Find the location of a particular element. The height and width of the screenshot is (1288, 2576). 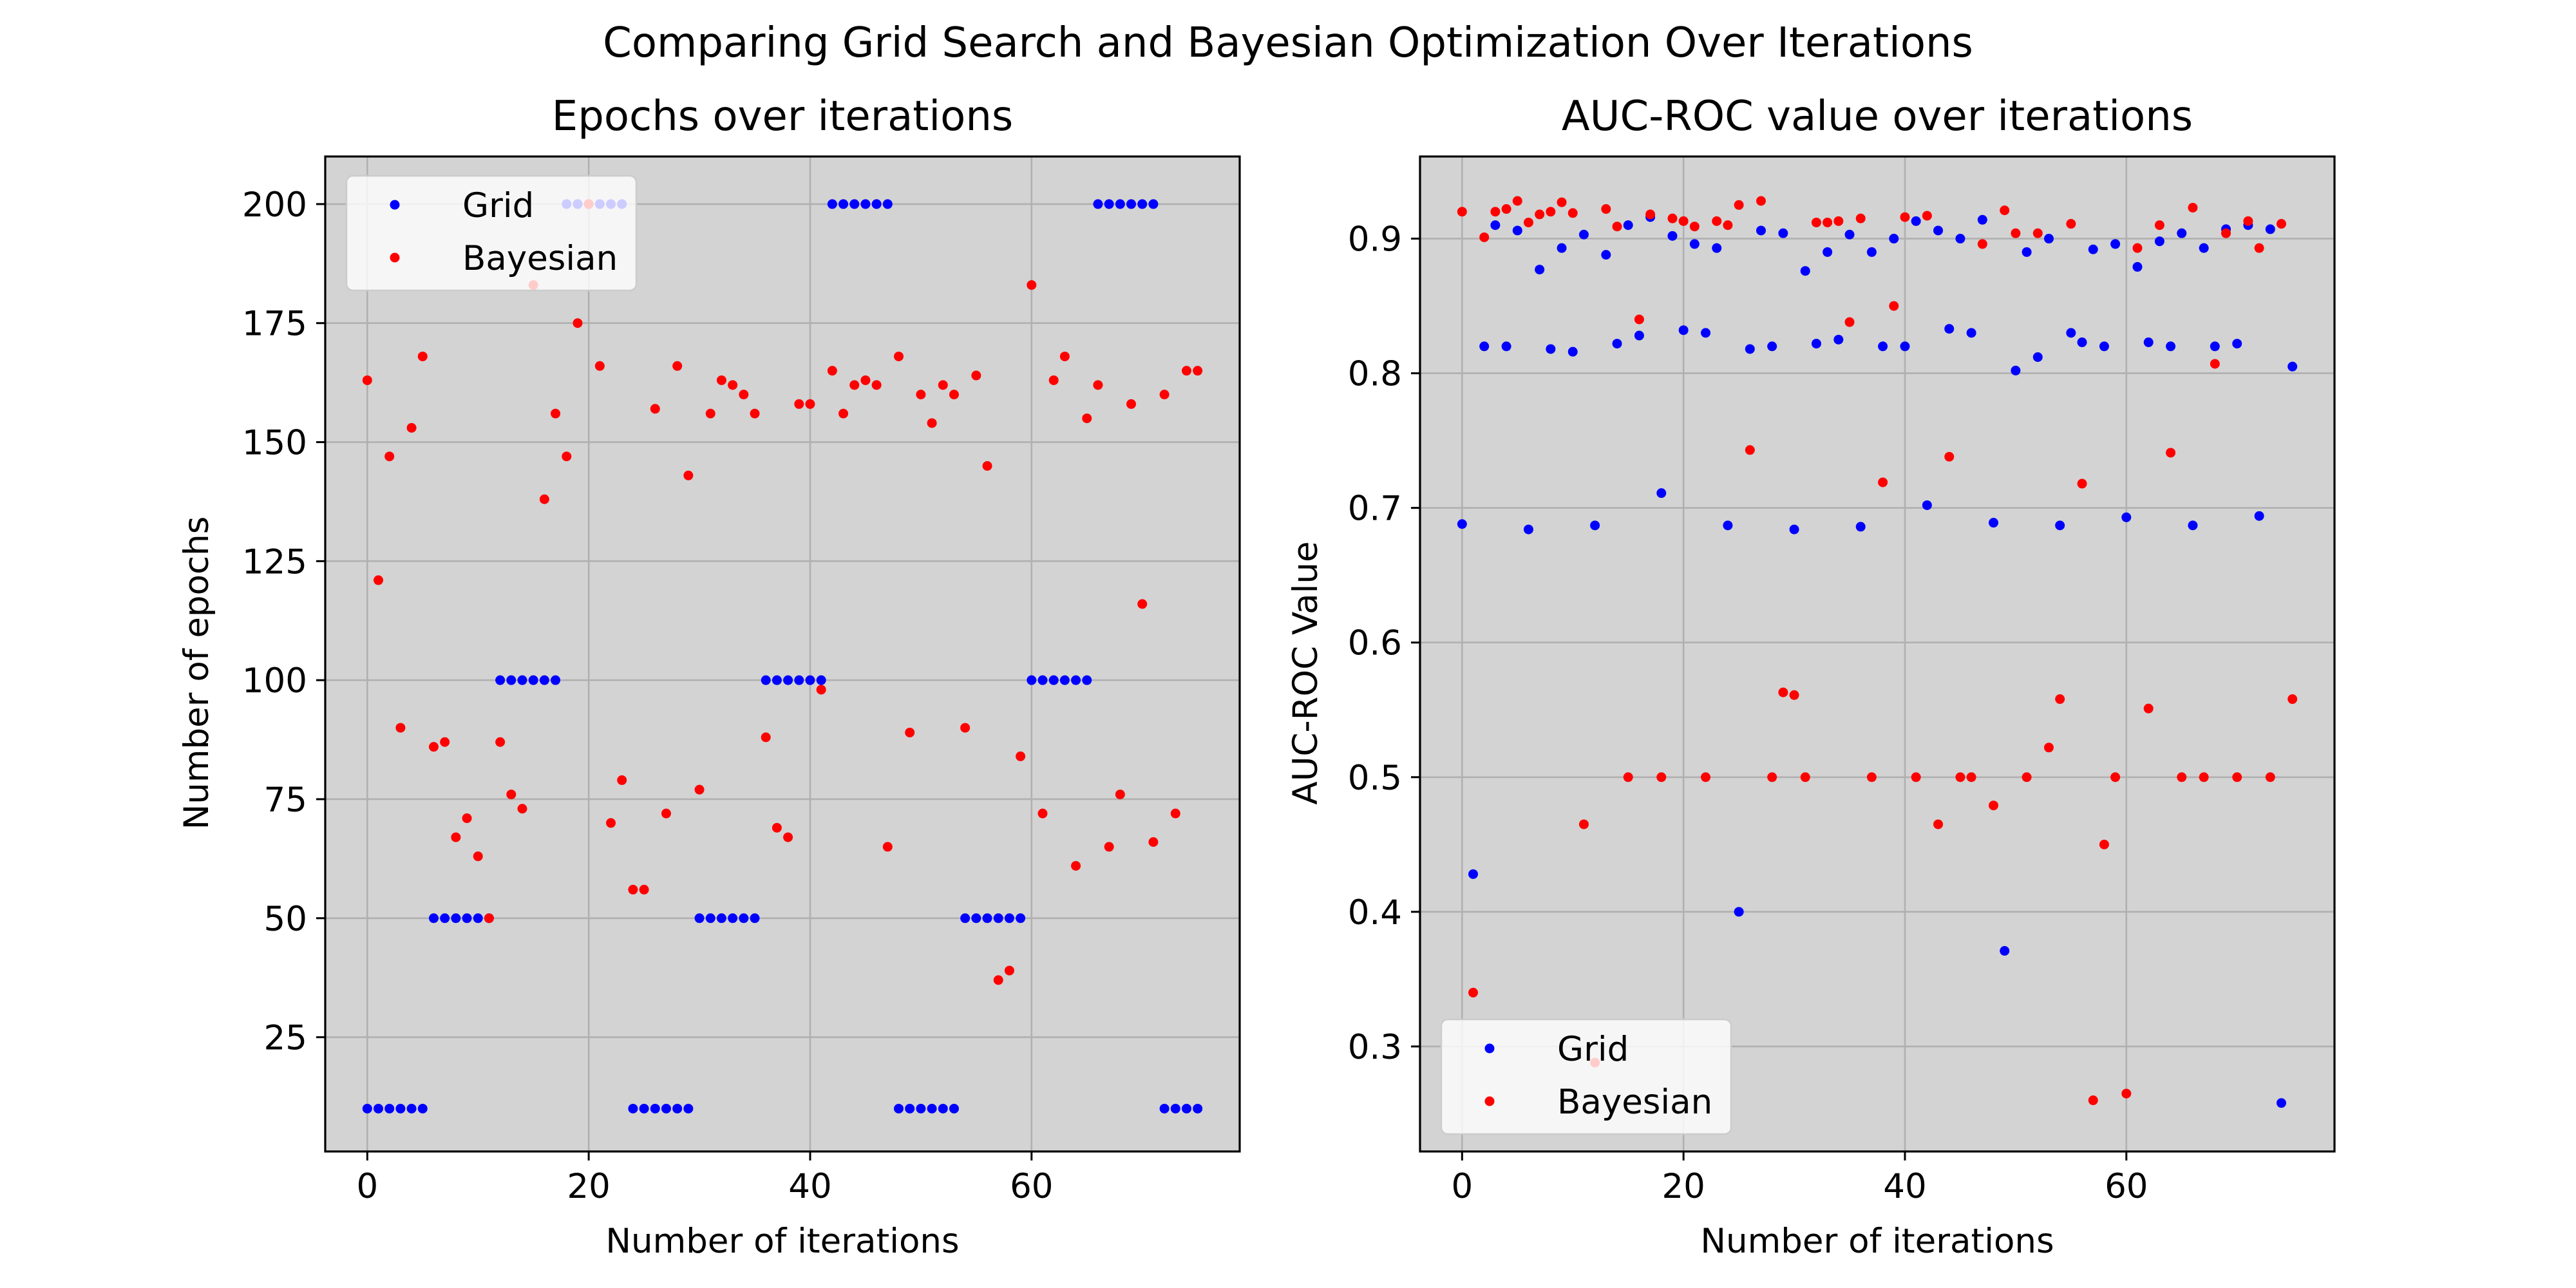

auc-chart-xlabel: Number of iterations is located at coordinates (1877, 1241).